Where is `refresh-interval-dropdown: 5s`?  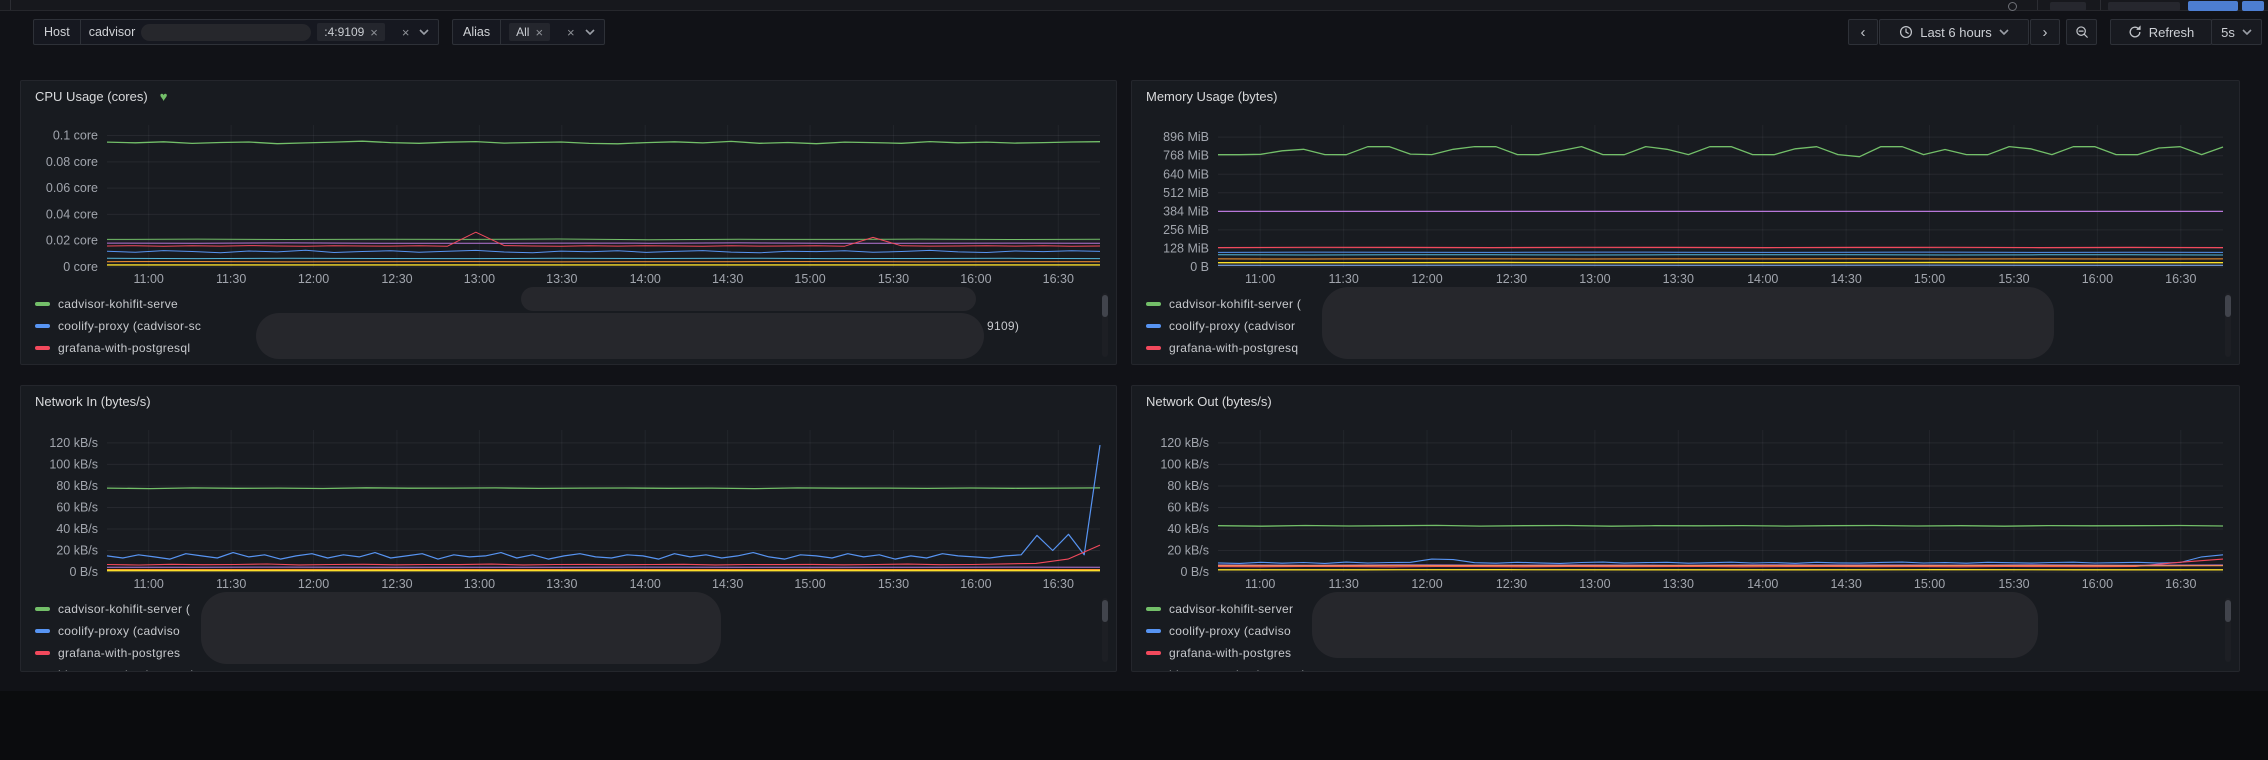
refresh-interval-dropdown: 5s is located at coordinates (2236, 32).